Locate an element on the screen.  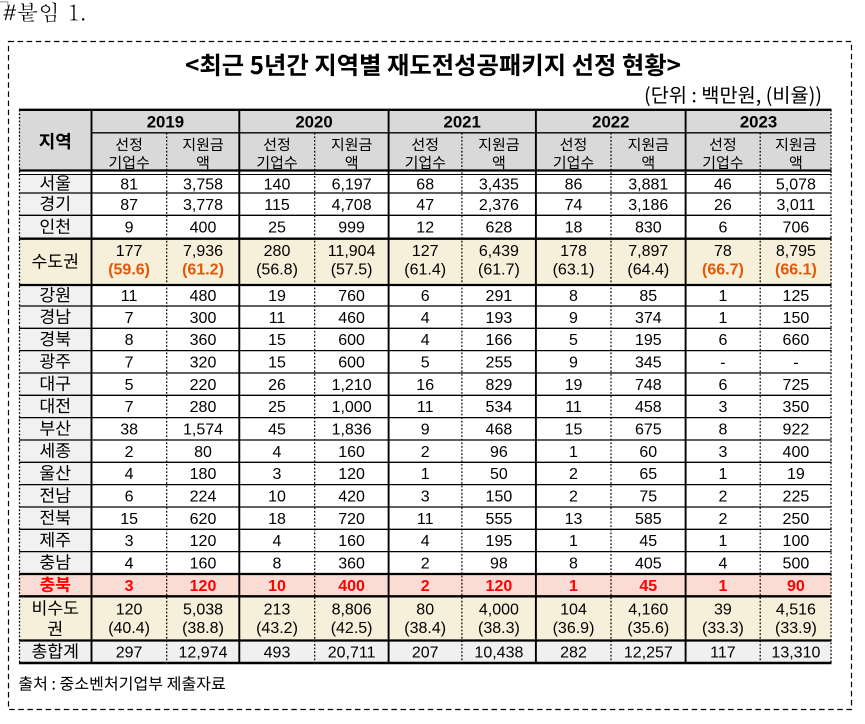
svg-text: 81 is located at coordinates (129, 184).